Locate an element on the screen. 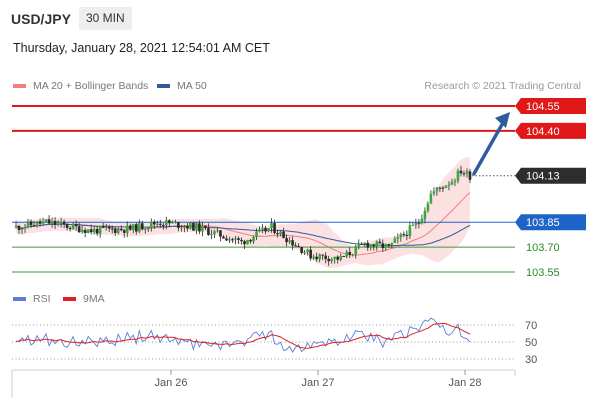 This screenshot has height=400, width=590. rsi-tick-label: 70 is located at coordinates (531, 326).